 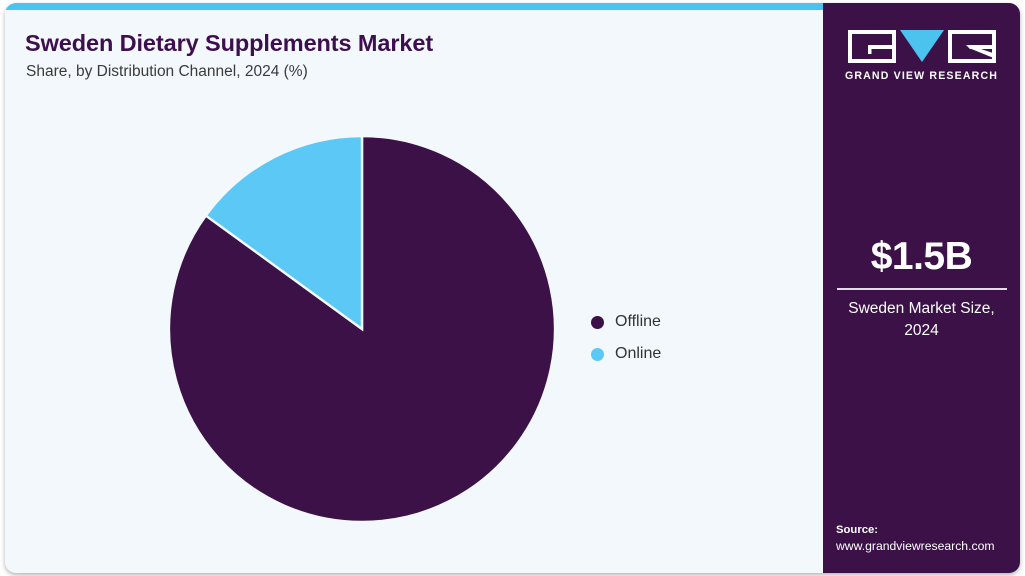 I want to click on chart-legend: Offline Online, so click(x=681, y=338).